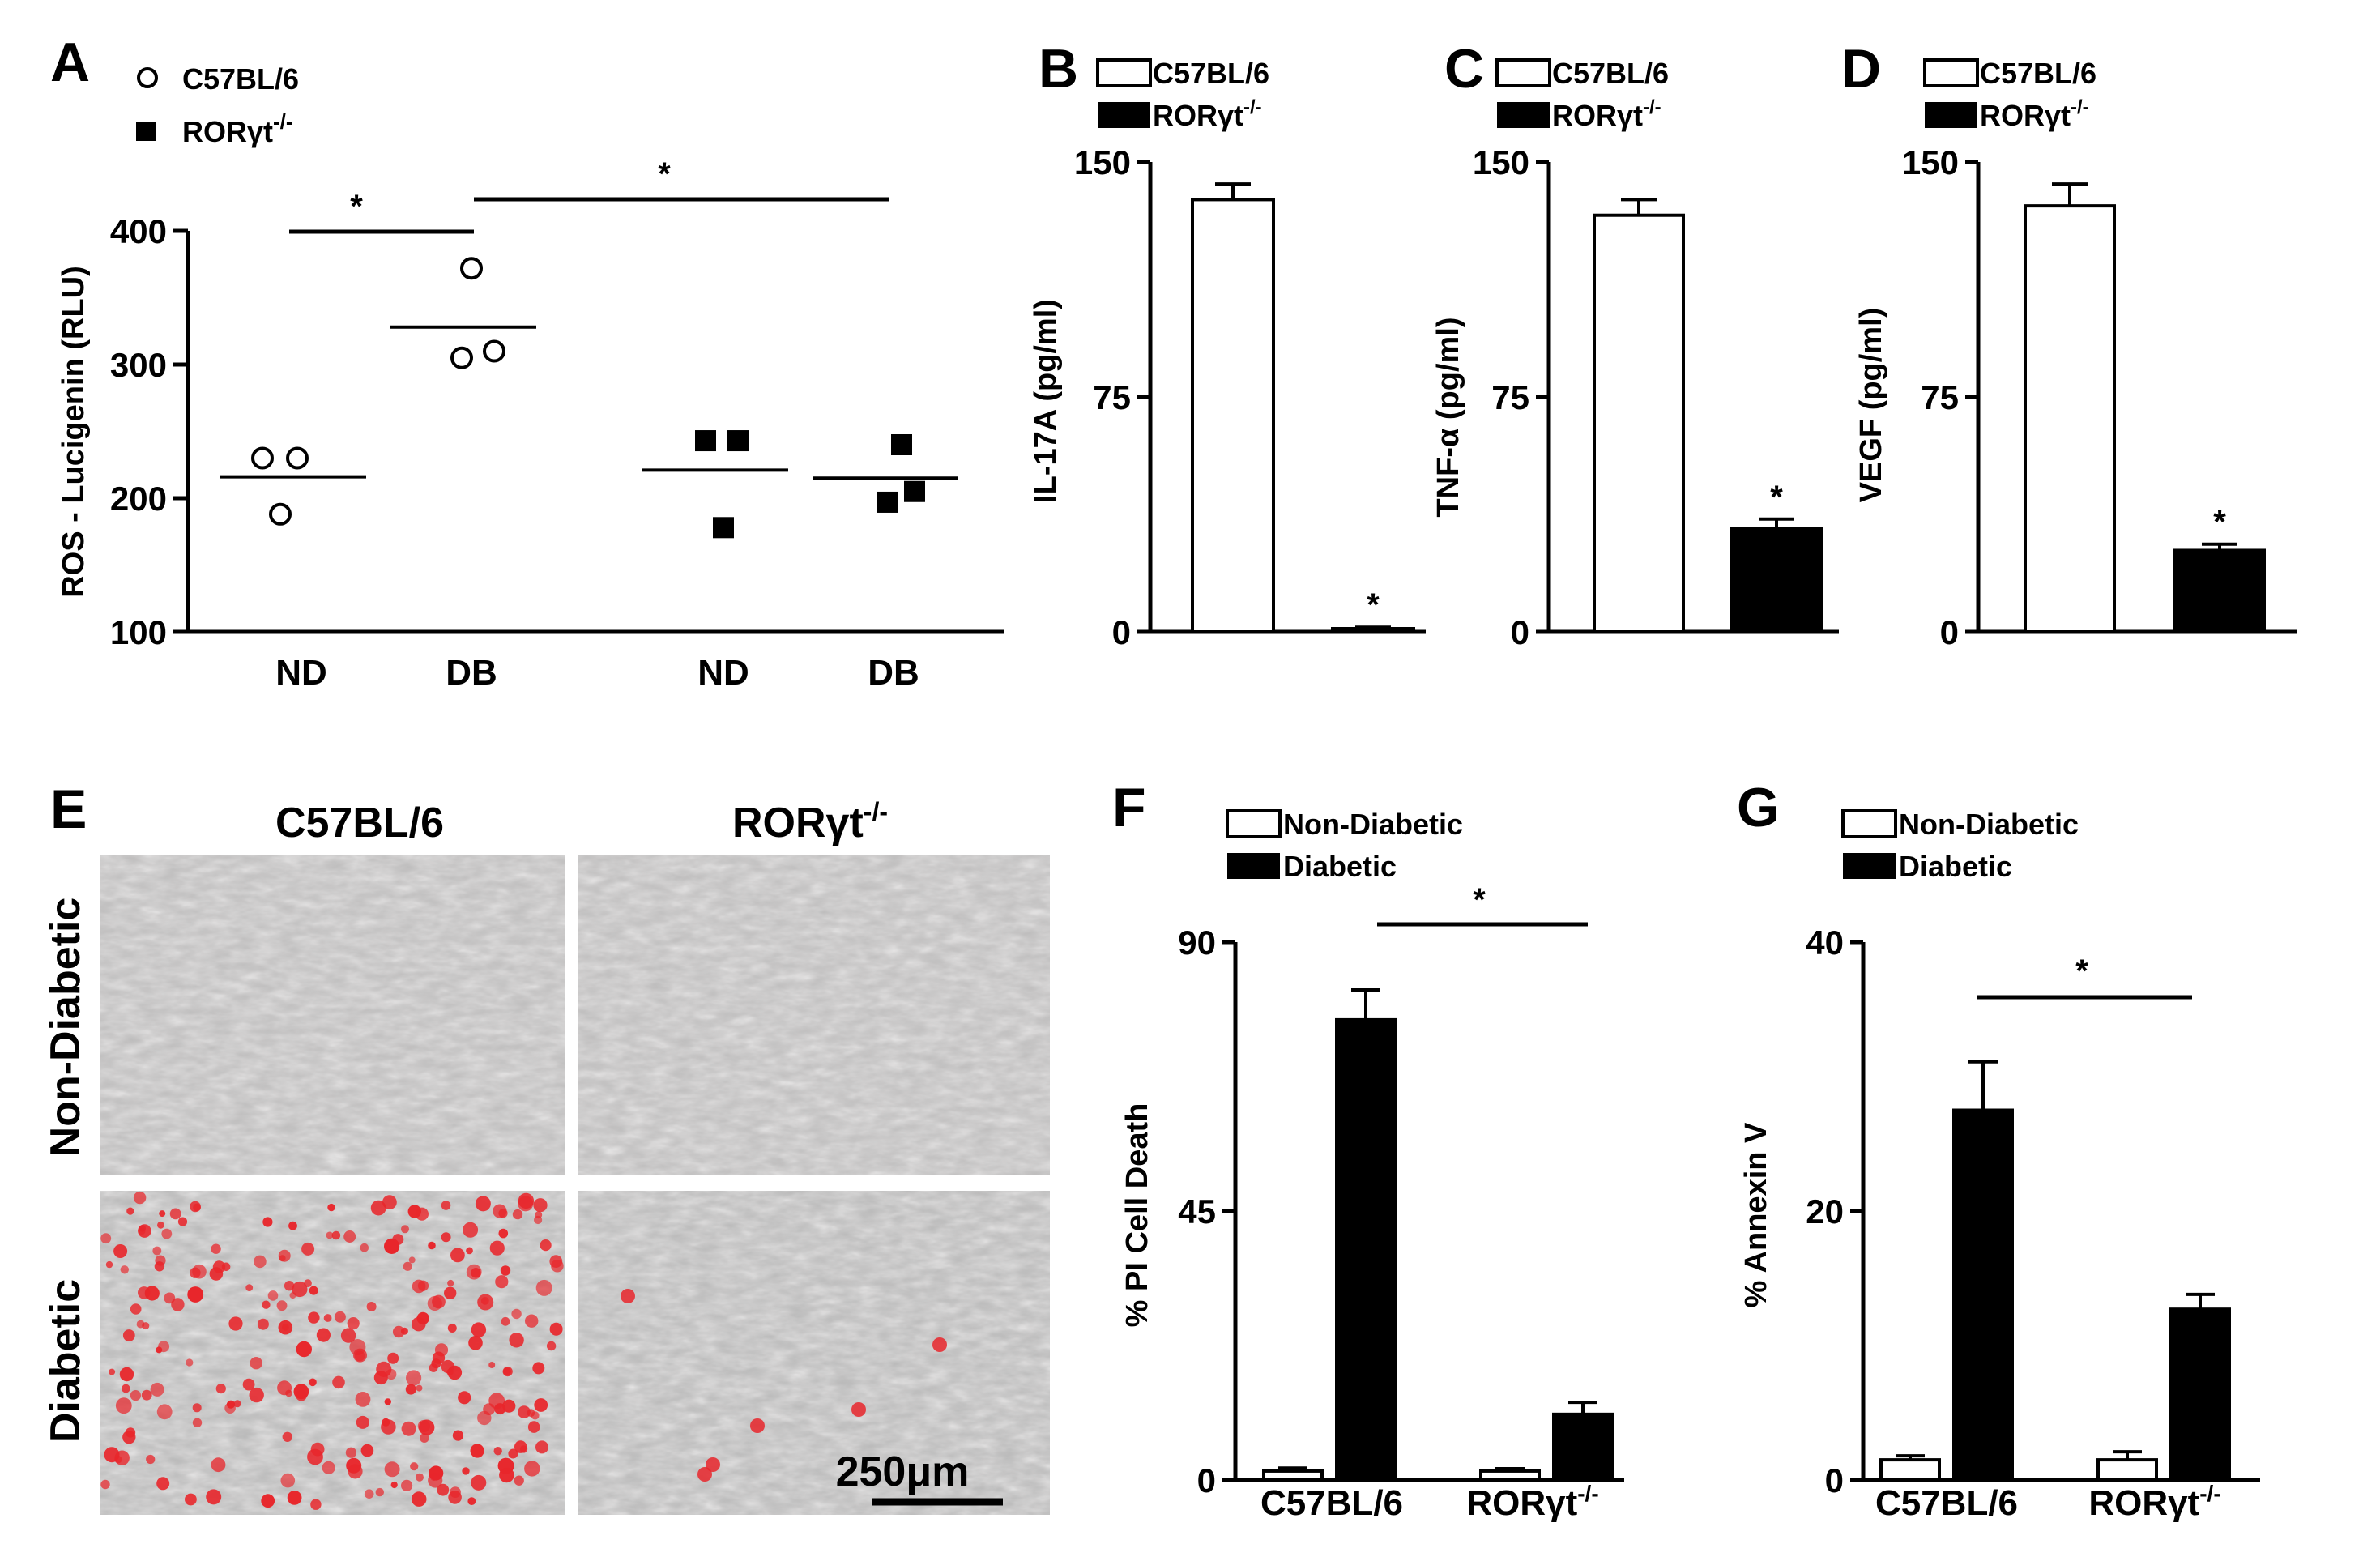 The image size is (2380, 1561). Describe the element at coordinates (359, 823) in the screenshot. I see `panel-e-col-wt: C57BL/6` at that location.